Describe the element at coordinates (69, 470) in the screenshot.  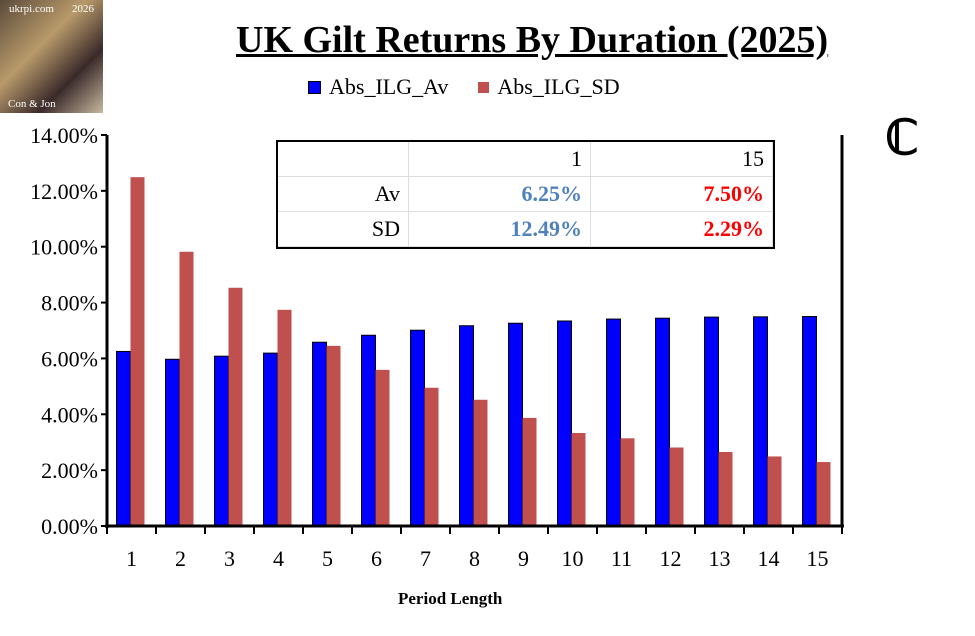
I see `y-tick-label: 2.00%` at that location.